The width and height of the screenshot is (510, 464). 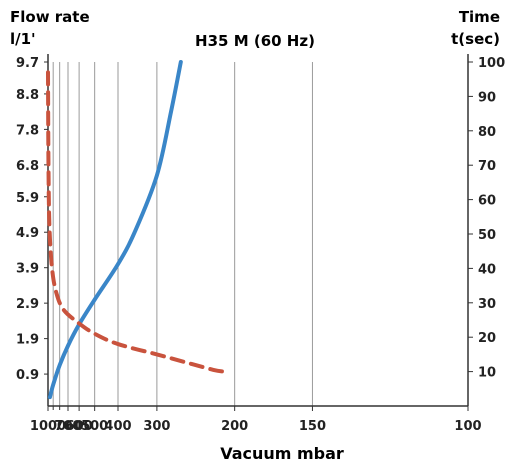 I want to click on y-right-label-line2: t(sec), so click(x=475, y=39).